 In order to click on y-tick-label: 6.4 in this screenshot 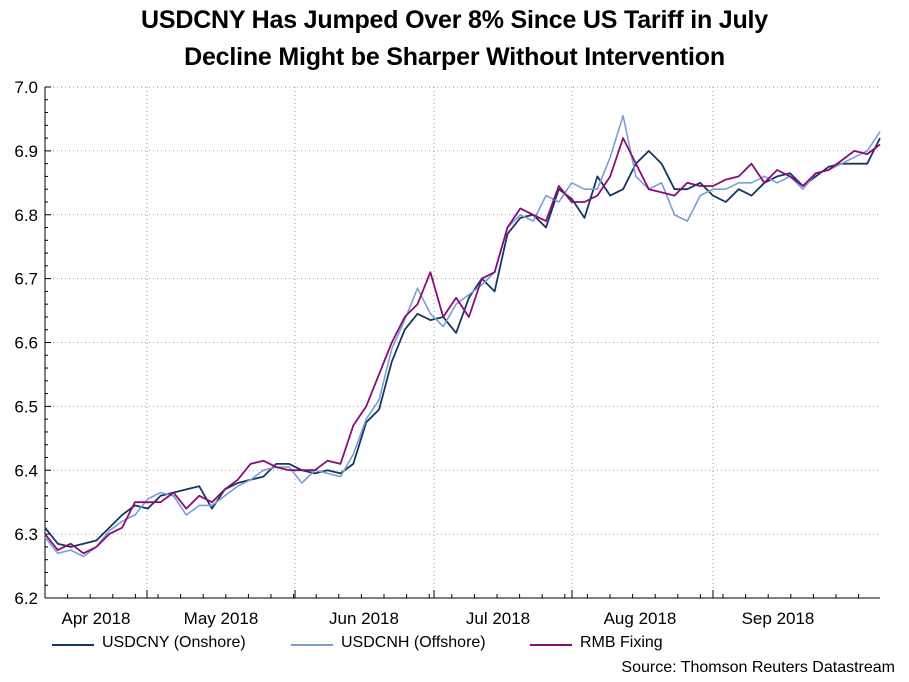, I will do `click(26, 470)`.